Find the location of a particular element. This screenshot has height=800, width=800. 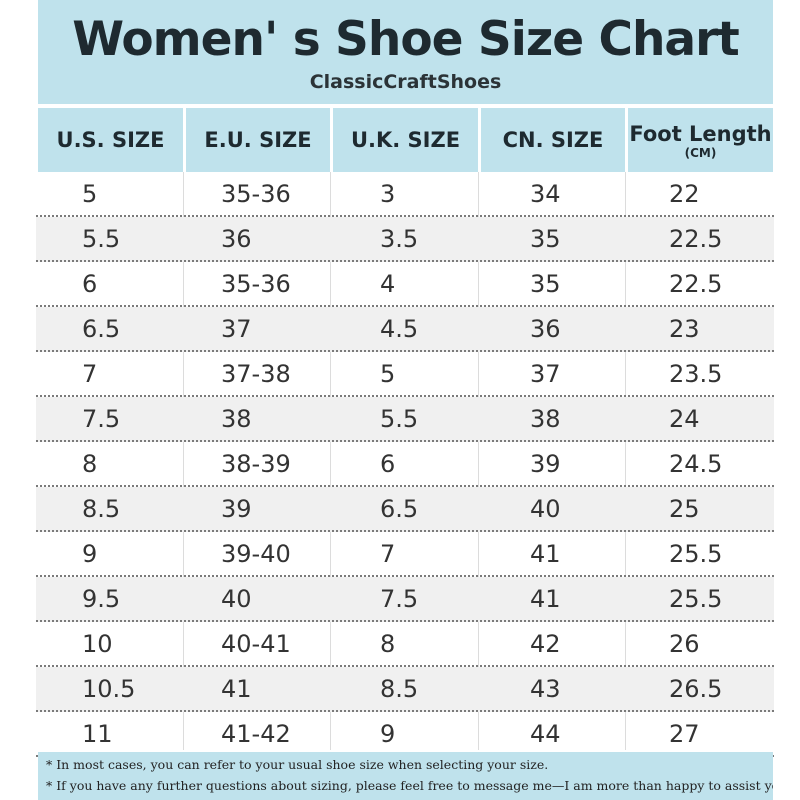

cell-eu-size: 41-42 is located at coordinates (256, 733).